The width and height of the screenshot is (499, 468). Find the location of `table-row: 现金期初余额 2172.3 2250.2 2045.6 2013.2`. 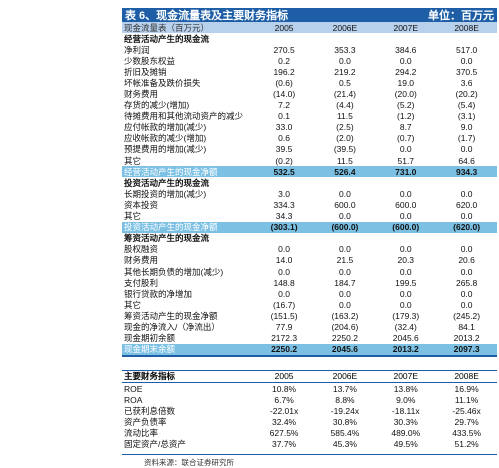

table-row: 现金期初余额 2172.3 2250.2 2045.6 2013.2 is located at coordinates (309, 338).